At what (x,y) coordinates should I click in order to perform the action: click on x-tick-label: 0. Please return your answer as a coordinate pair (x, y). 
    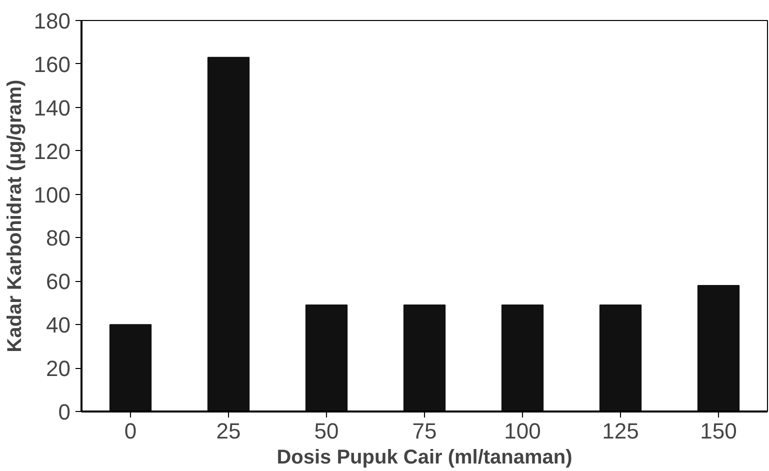
    Looking at the image, I should click on (130, 431).